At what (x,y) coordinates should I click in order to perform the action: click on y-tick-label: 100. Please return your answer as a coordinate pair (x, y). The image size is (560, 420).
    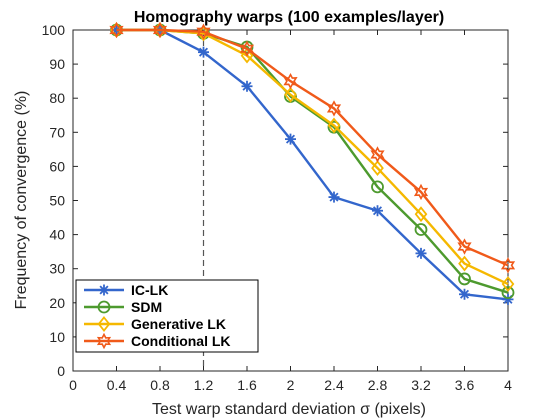
    Looking at the image, I should click on (54, 30).